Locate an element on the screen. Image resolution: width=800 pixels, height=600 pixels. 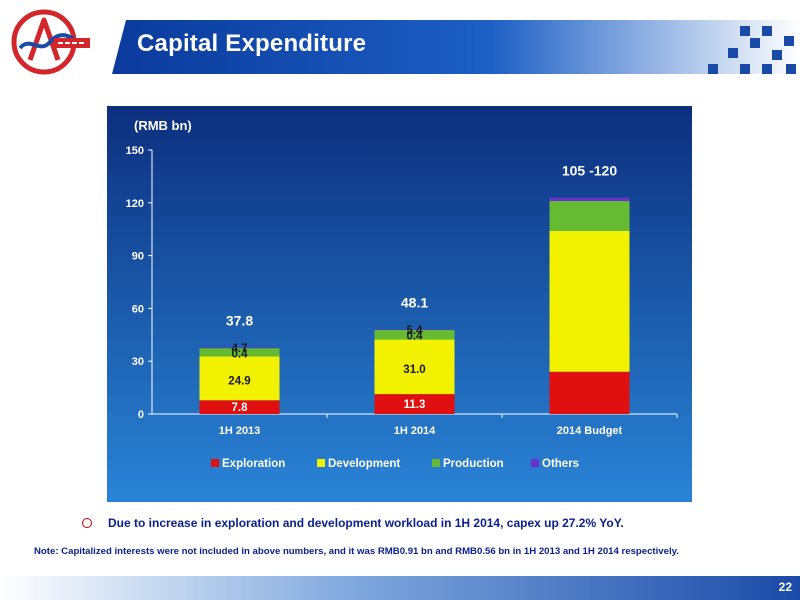
y-tick-label: 30 is located at coordinates (138, 362).